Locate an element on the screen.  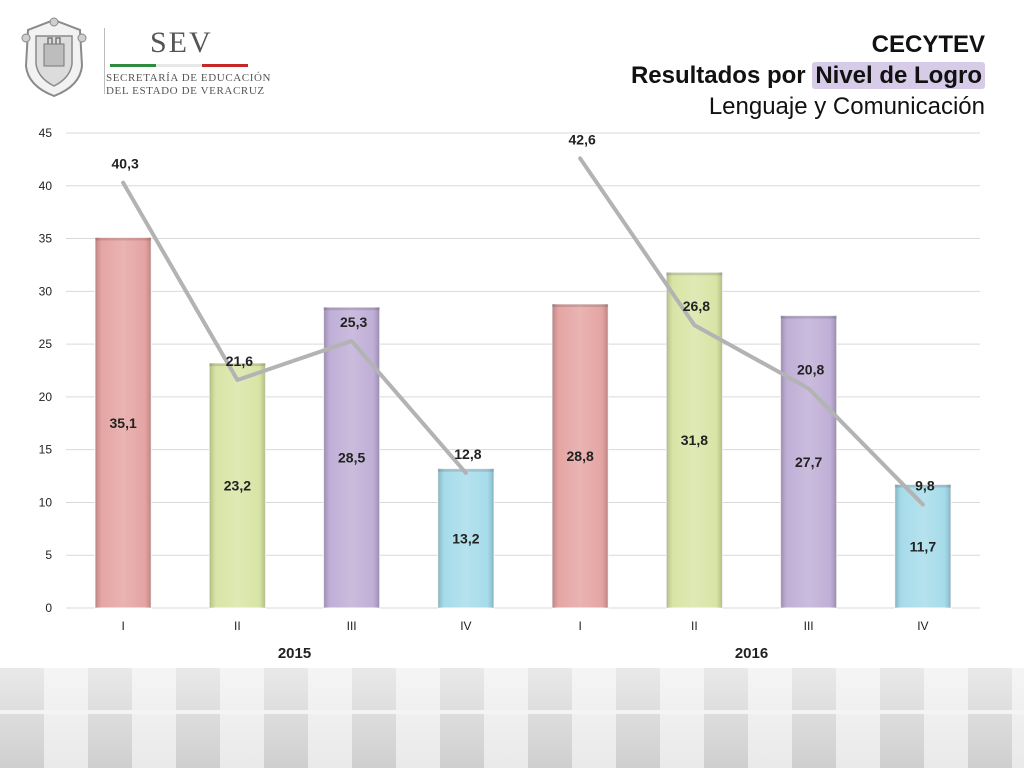
line-value-label: 21,6 is located at coordinates (239, 361).